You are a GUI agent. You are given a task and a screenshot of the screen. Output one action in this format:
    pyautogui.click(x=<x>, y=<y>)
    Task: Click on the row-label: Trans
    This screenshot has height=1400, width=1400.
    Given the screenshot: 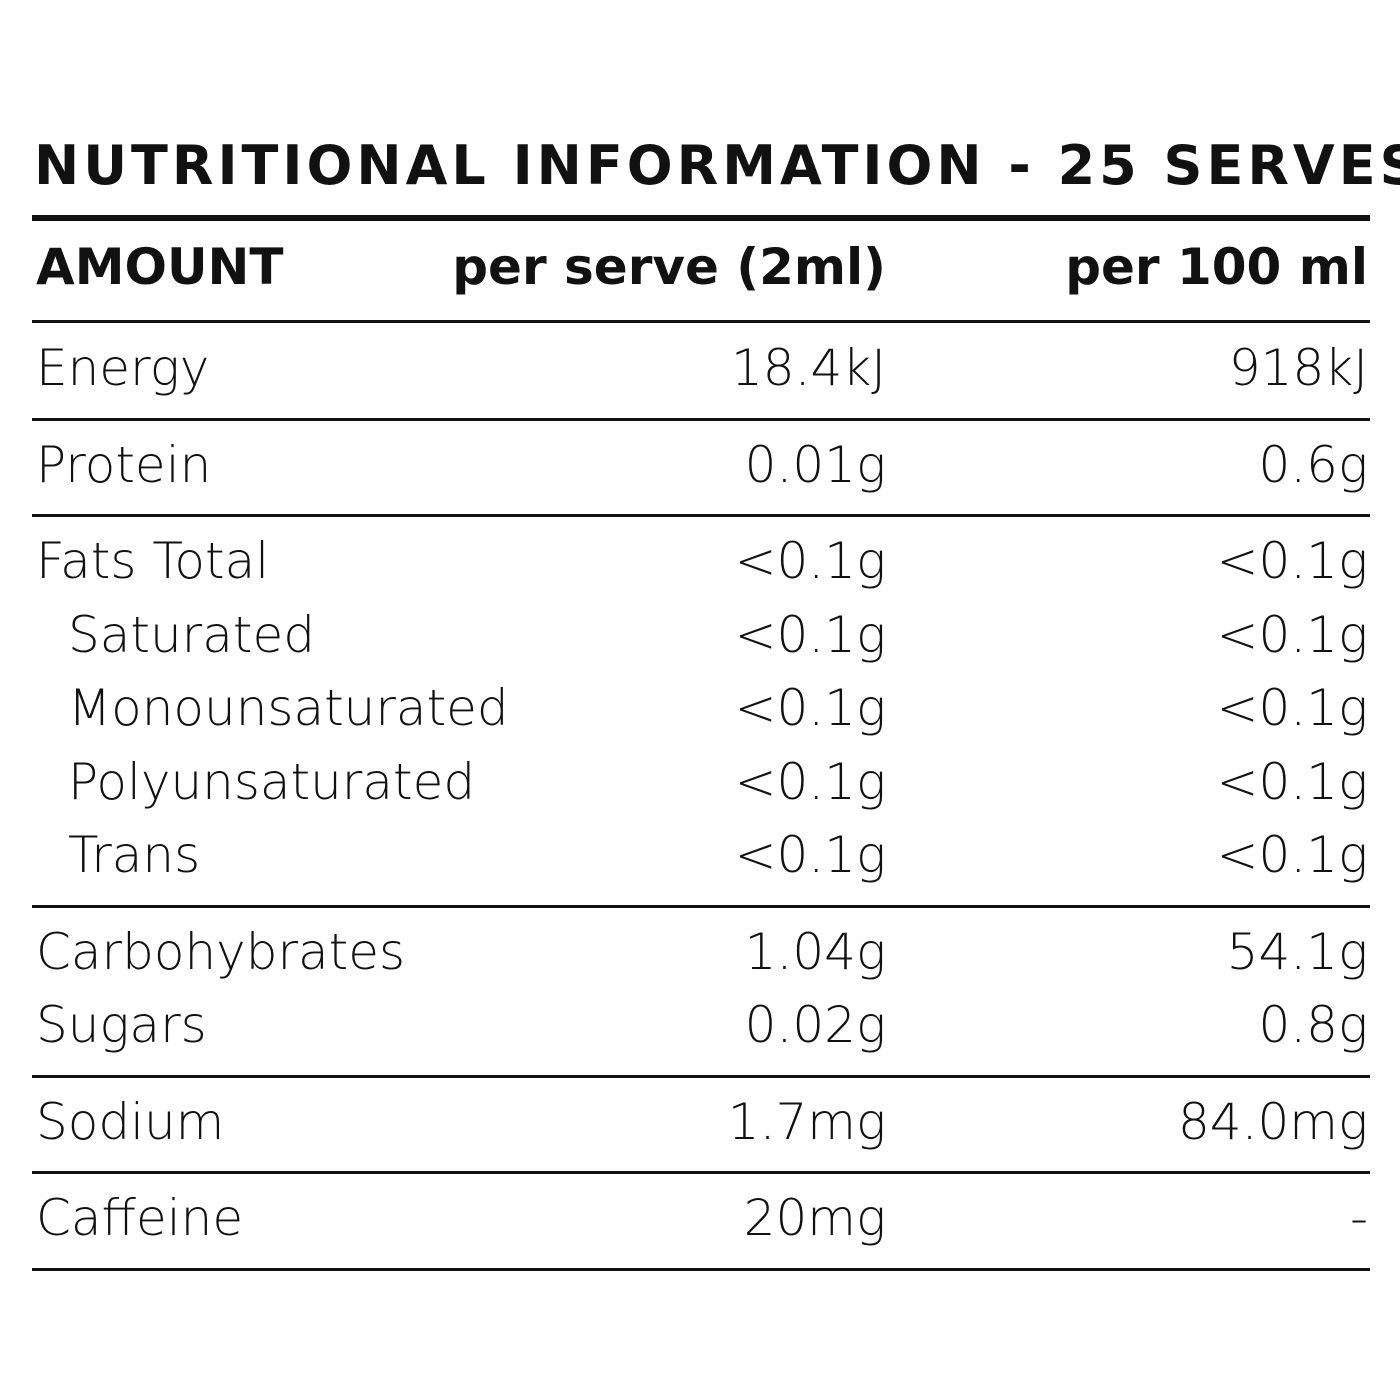 What is the action you would take?
    pyautogui.click(x=134, y=855)
    